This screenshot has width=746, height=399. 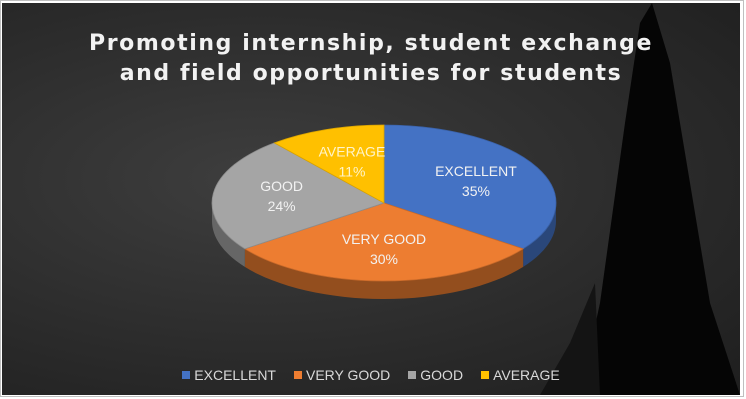 I want to click on pie-side-walls, so click(x=384, y=251).